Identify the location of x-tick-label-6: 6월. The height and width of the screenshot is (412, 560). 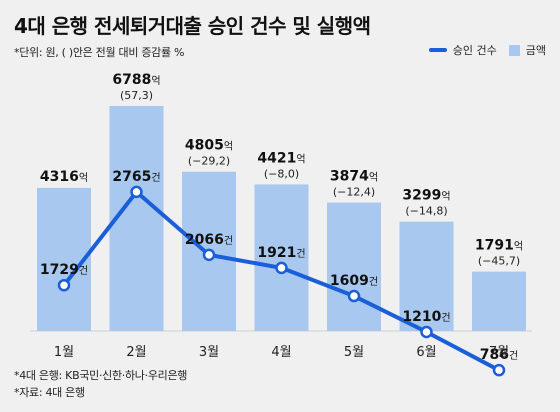
(426, 352).